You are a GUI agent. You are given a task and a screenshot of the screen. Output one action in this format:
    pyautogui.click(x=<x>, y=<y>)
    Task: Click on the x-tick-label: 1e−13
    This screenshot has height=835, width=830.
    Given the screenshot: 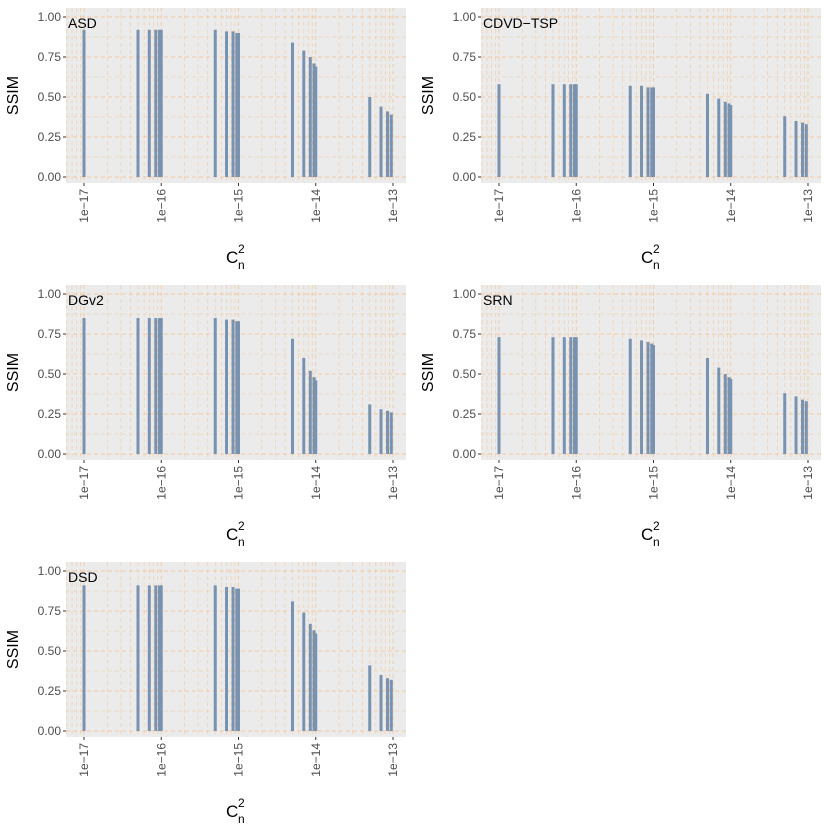 What is the action you would take?
    pyautogui.click(x=808, y=206)
    